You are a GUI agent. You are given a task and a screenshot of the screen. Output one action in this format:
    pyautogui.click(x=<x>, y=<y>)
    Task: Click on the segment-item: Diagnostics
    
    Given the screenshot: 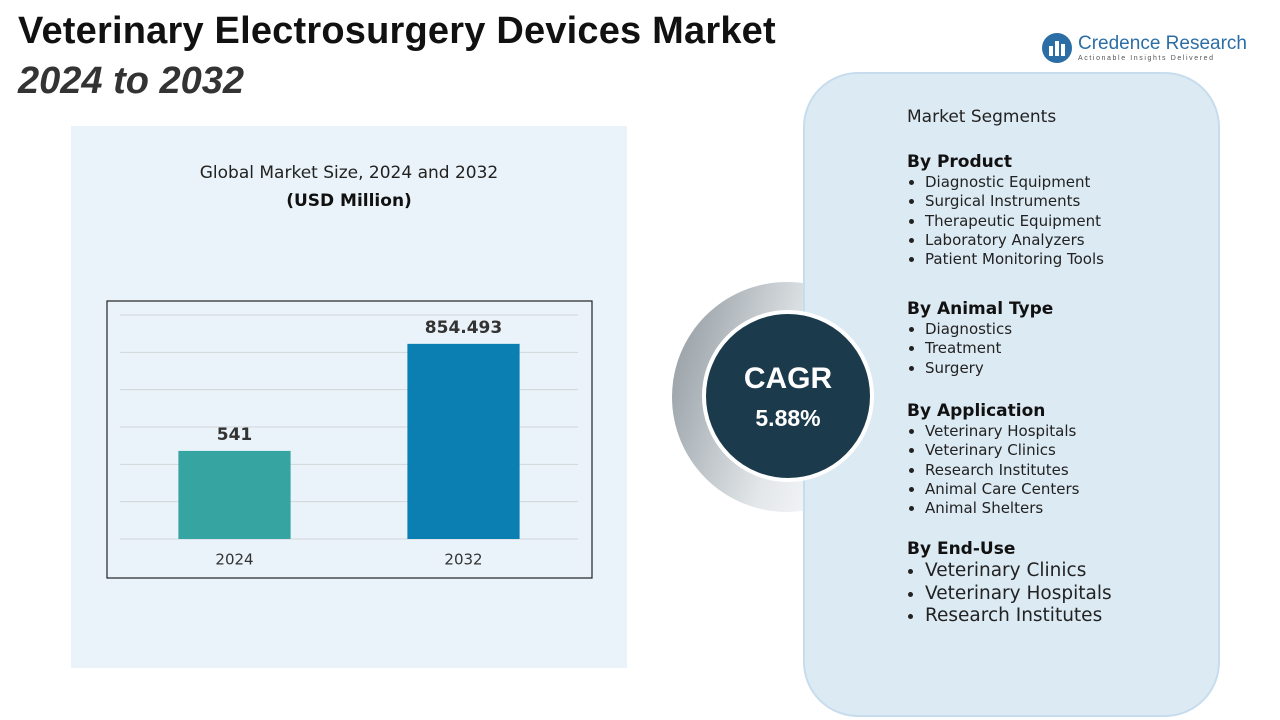 What is the action you would take?
    pyautogui.click(x=989, y=329)
    